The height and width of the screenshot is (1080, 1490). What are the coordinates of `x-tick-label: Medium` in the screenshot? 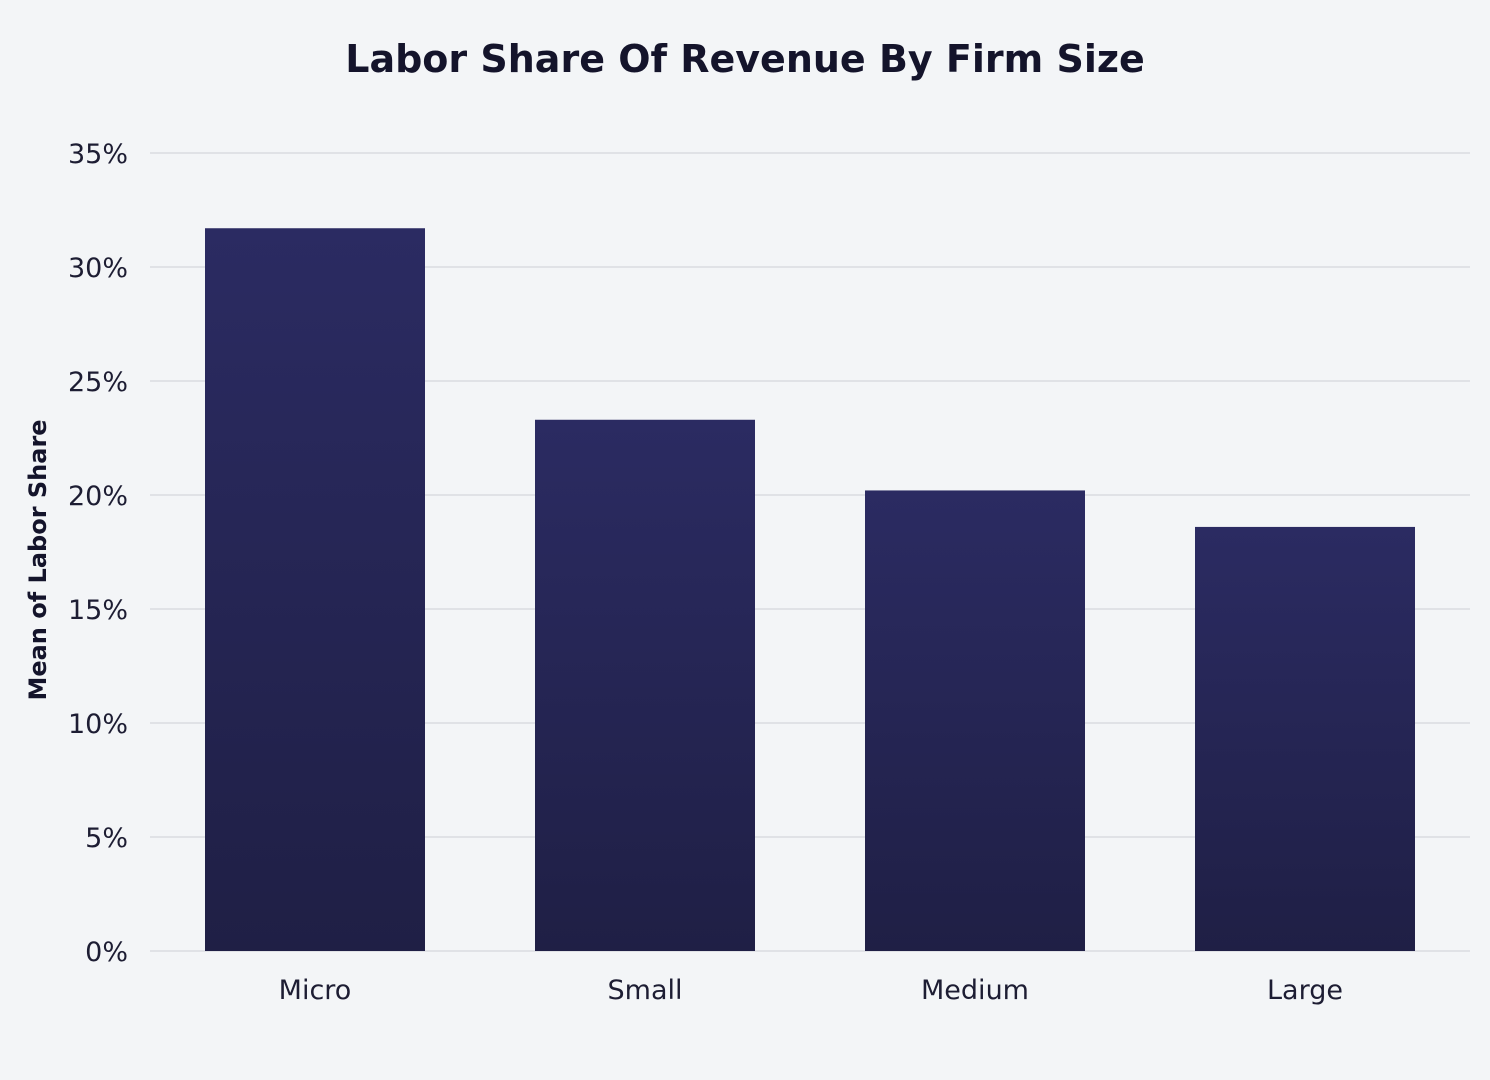 It's located at (975, 990).